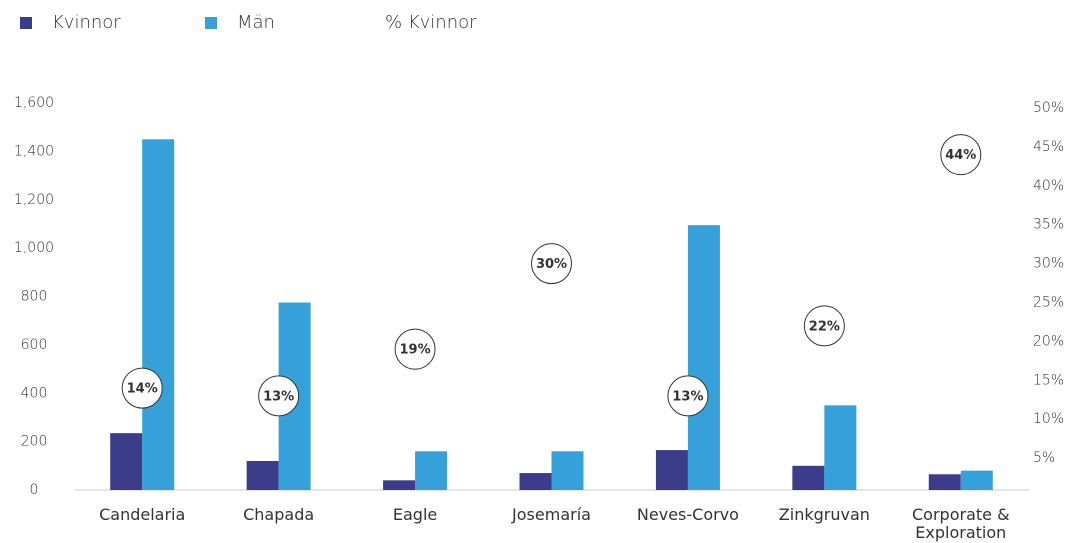 This screenshot has width=1081, height=543. What do you see at coordinates (1048, 303) in the screenshot?
I see `y2-tick-label: 25%` at bounding box center [1048, 303].